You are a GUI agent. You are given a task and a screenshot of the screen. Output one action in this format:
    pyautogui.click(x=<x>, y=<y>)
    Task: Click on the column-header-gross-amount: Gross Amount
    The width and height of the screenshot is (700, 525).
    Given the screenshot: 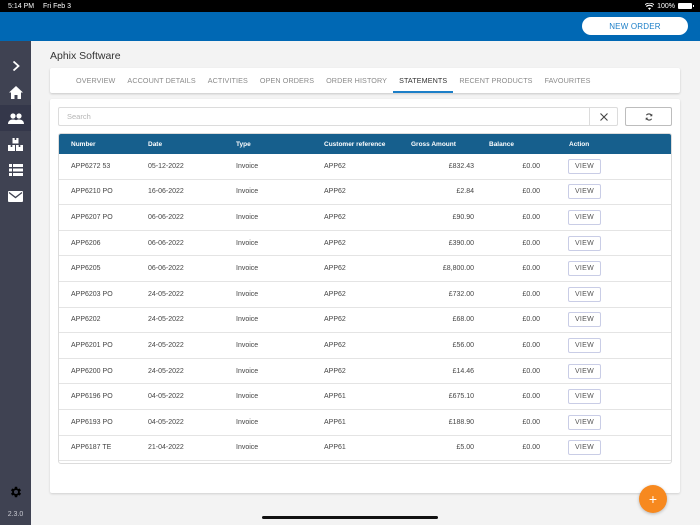 What is the action you would take?
    pyautogui.click(x=433, y=144)
    